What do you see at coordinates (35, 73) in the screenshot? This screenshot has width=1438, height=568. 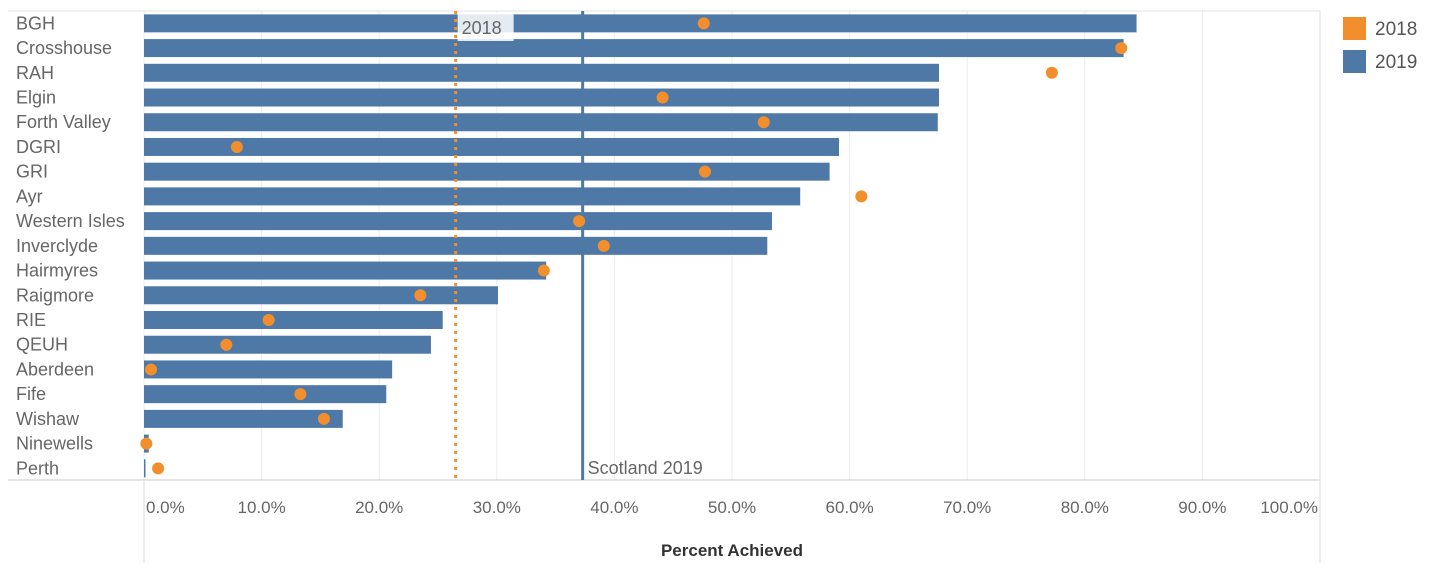 I see `category-label: RAH` at bounding box center [35, 73].